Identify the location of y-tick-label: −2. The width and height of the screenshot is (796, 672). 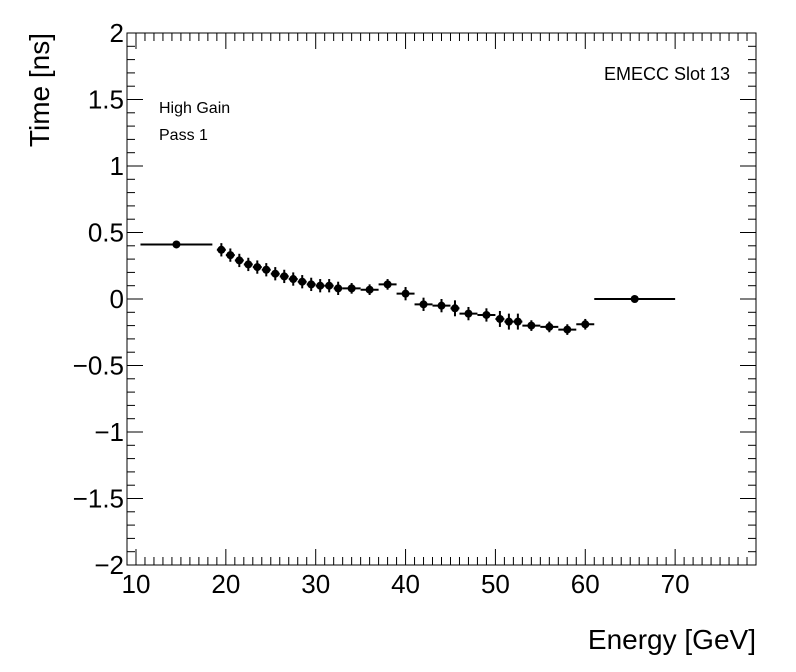
(109, 565).